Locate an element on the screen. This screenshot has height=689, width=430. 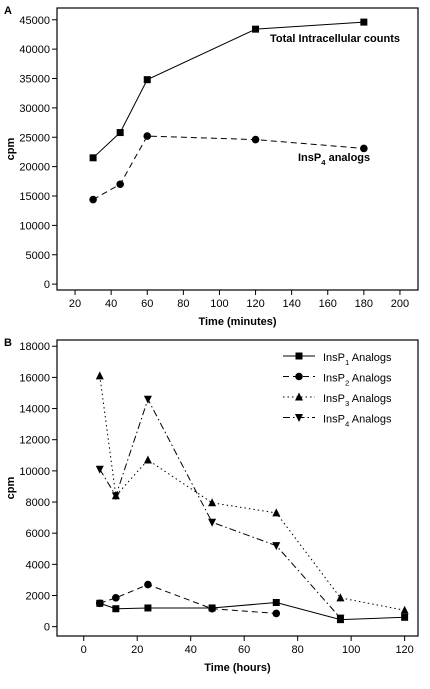
y-tick-label: 12000 is located at coordinates (34, 441).